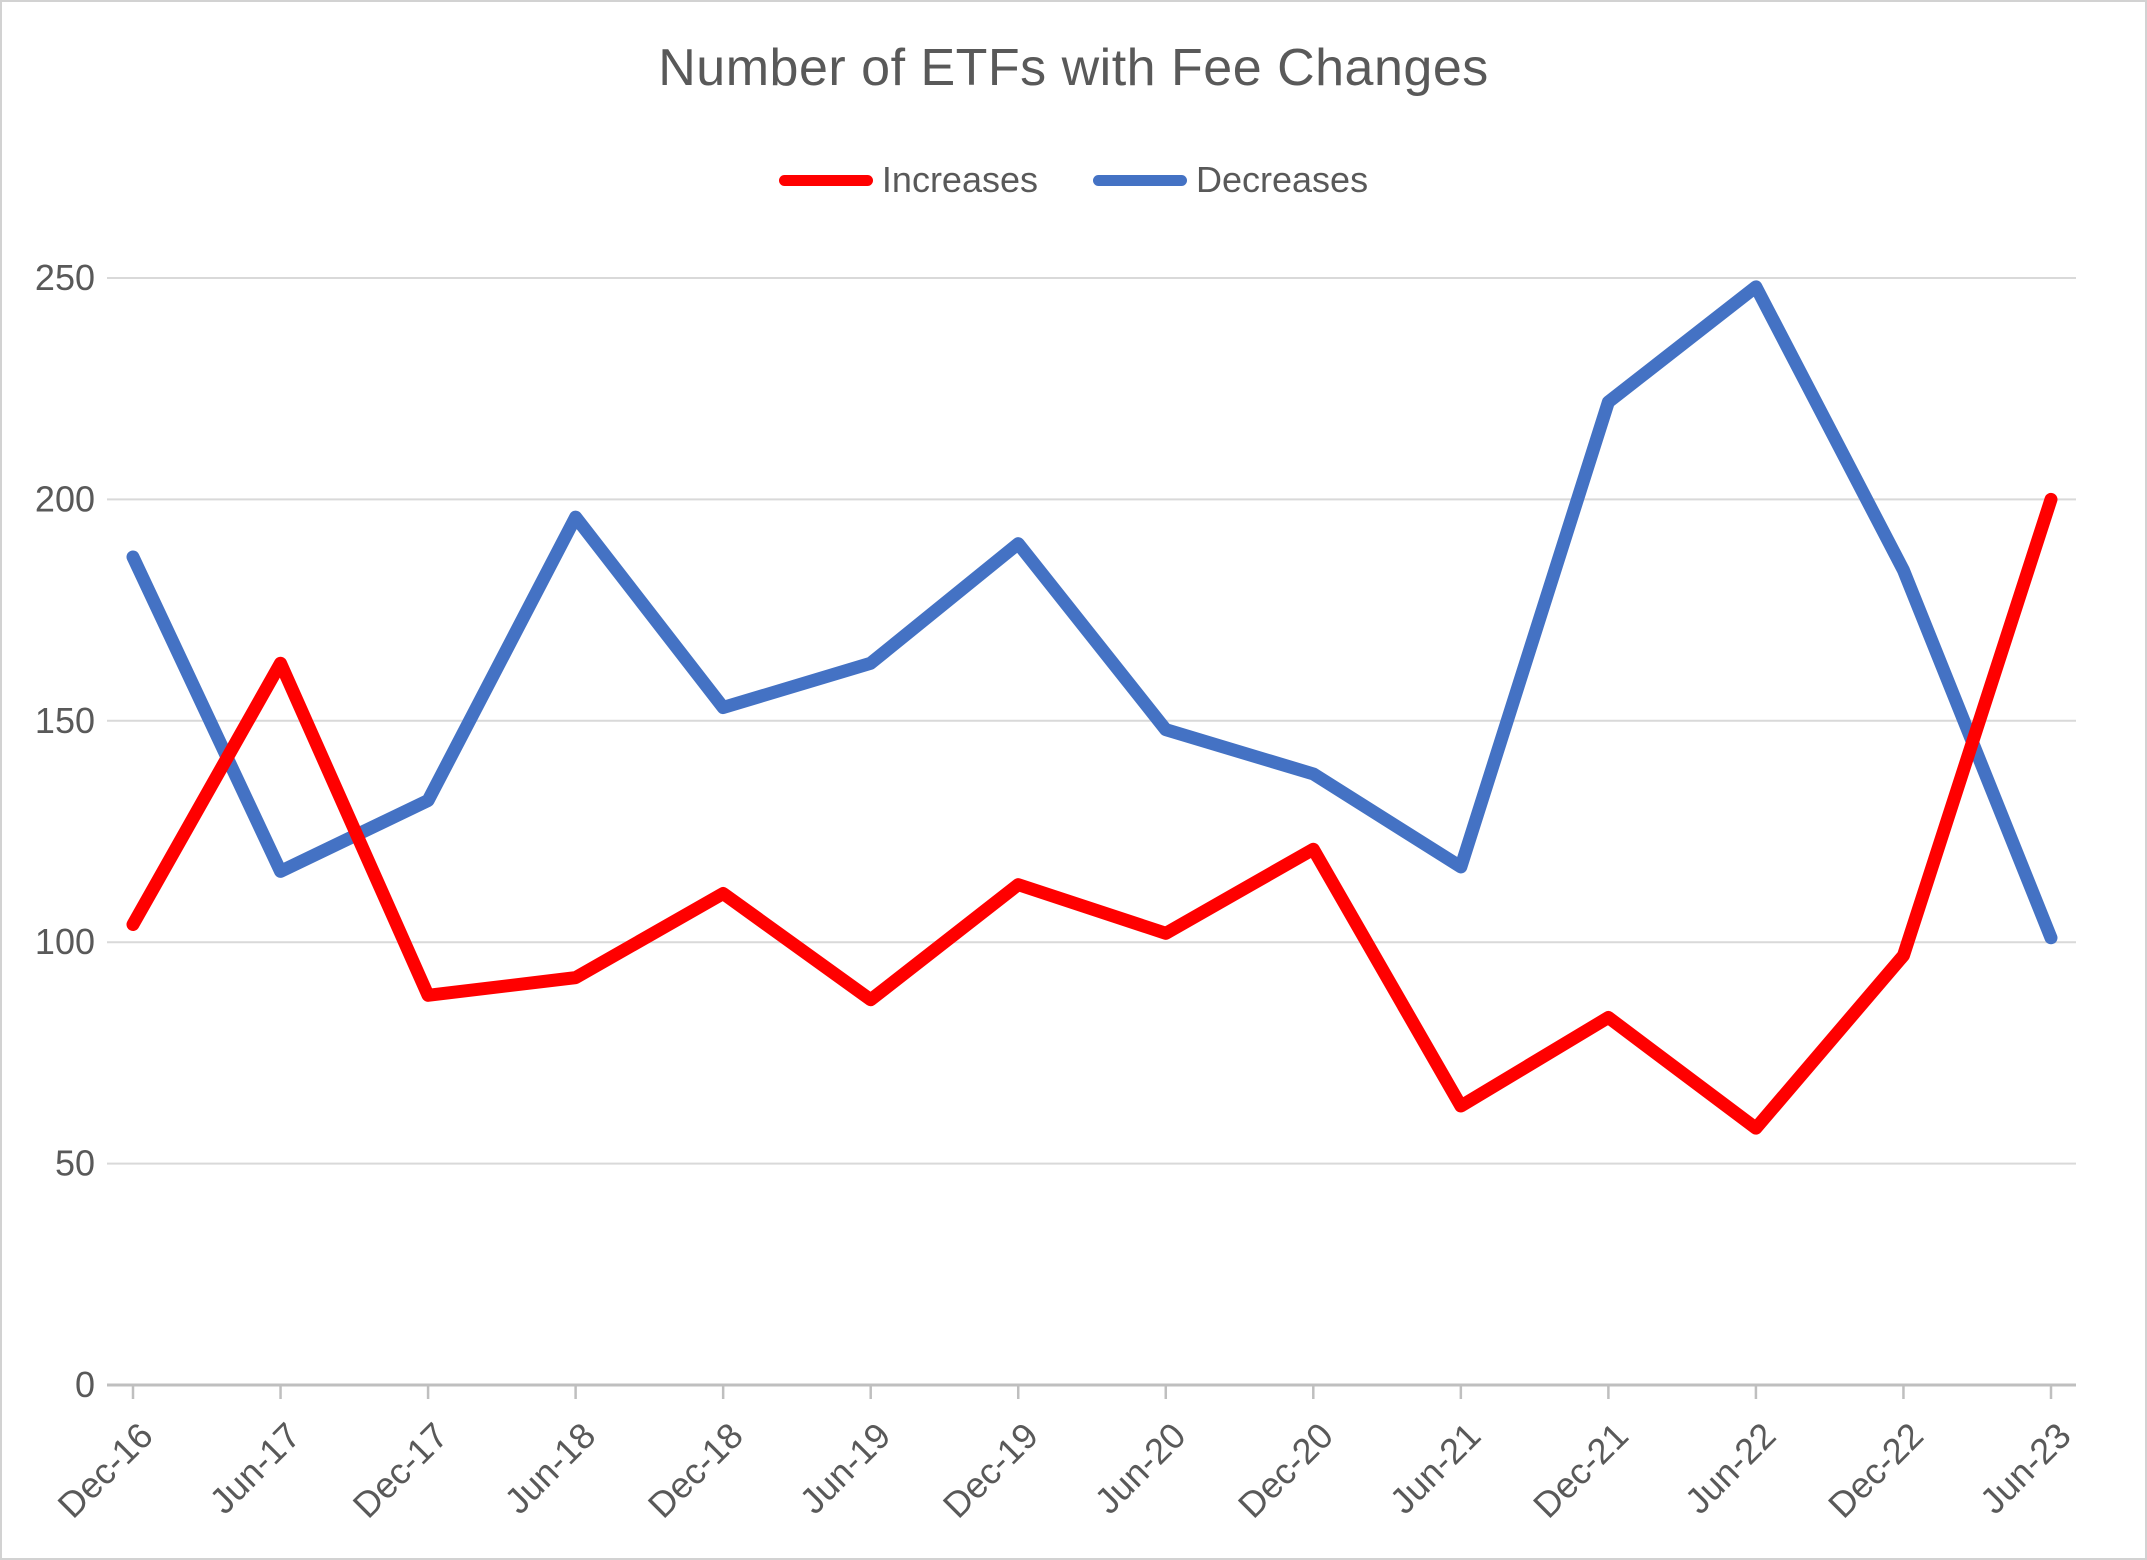 The image size is (2147, 1560). Describe the element at coordinates (1073, 68) in the screenshot. I see `chart-title: Number of ETFs with Fee Changes` at that location.